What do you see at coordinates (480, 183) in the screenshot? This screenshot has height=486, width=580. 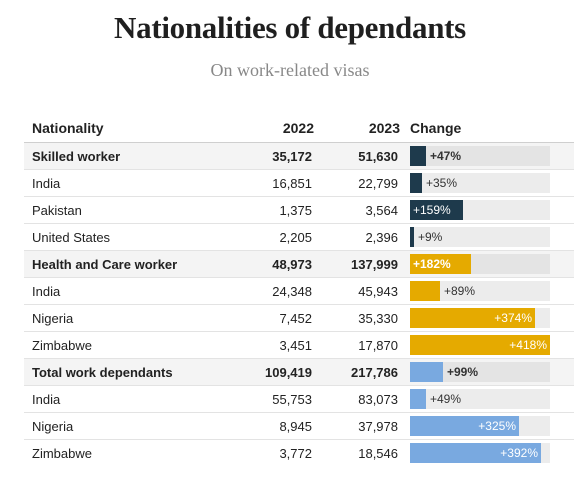 I see `change-bar-track: +35%` at bounding box center [480, 183].